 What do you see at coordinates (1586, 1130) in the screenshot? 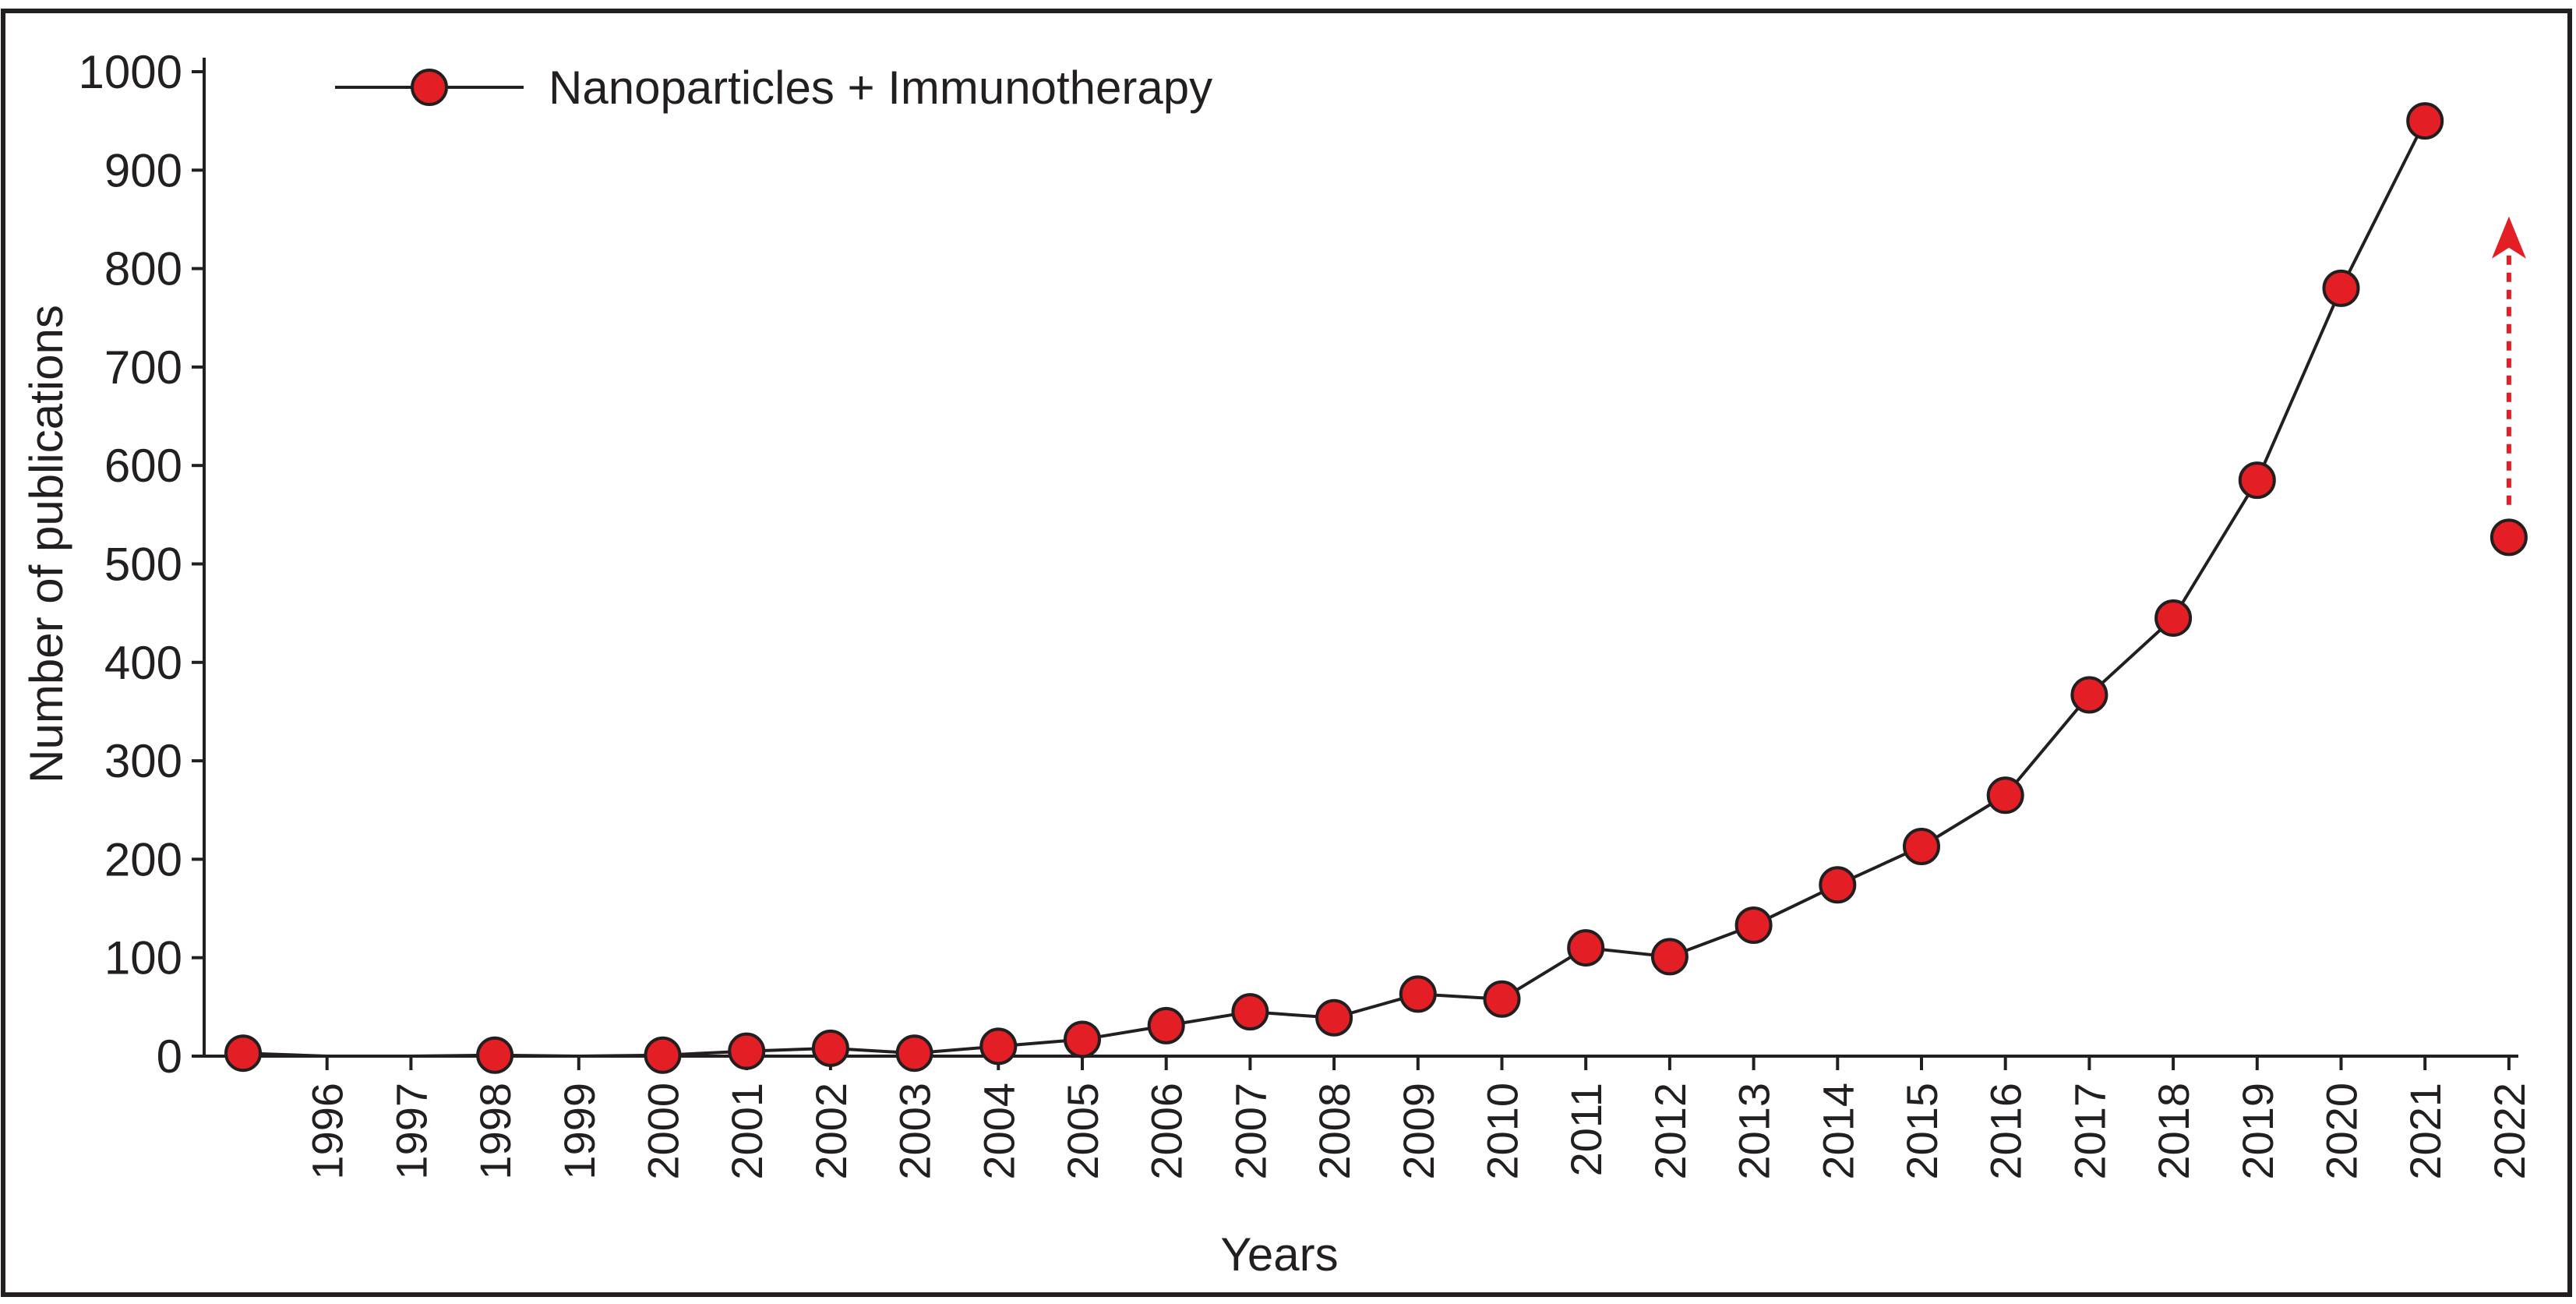
I see `x-tick-label: 2011` at bounding box center [1586, 1130].